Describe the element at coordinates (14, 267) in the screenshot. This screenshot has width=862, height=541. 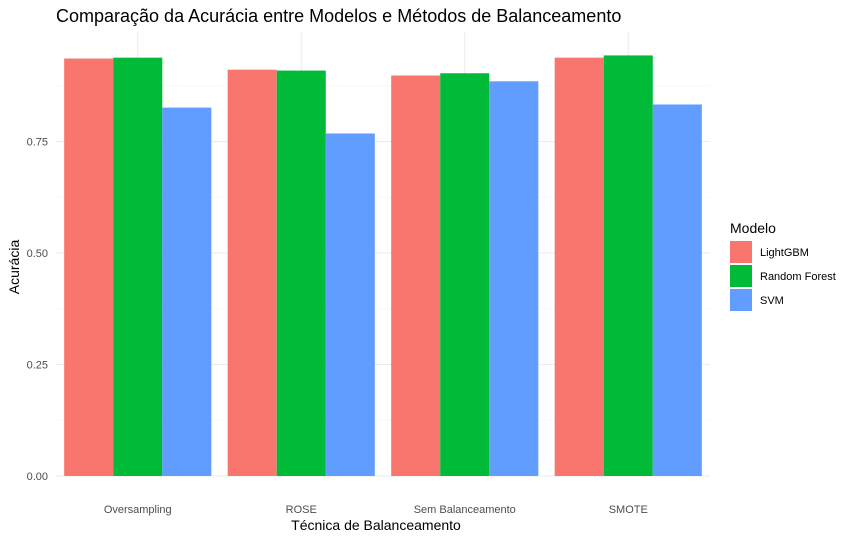
I see `y-axis-title: Acurácia` at that location.